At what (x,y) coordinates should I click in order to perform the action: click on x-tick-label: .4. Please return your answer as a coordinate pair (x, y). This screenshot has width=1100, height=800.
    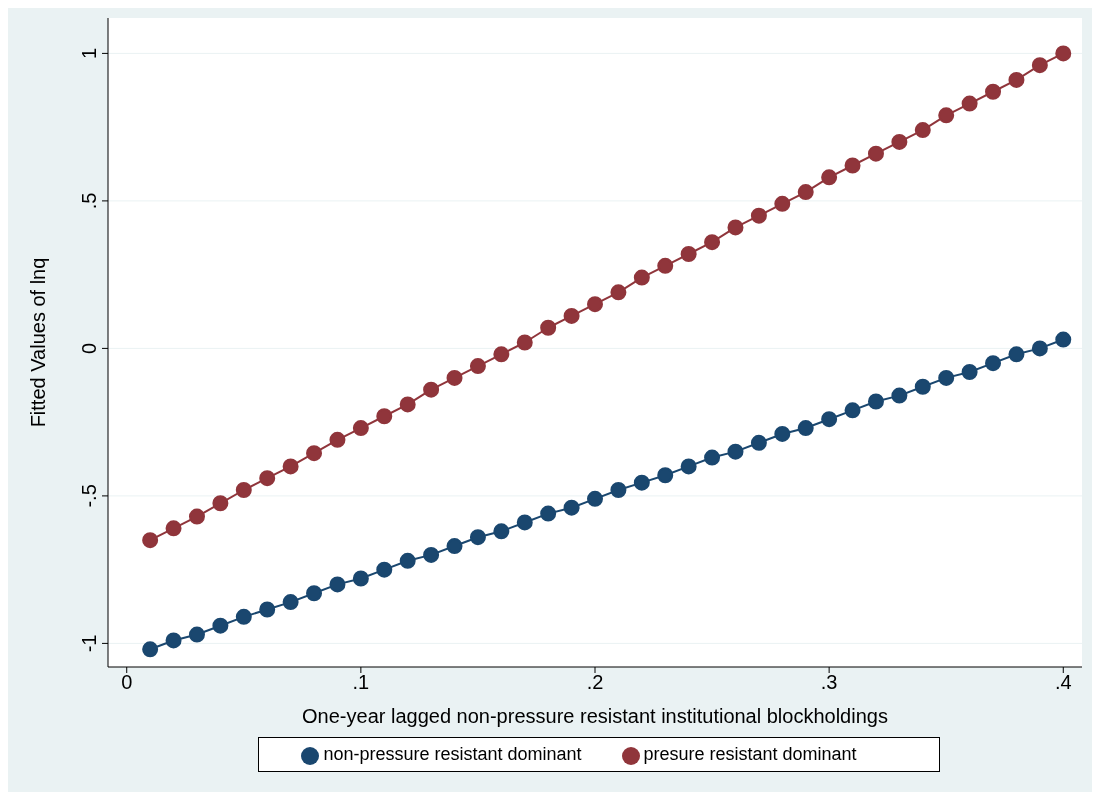
    Looking at the image, I should click on (1063, 682).